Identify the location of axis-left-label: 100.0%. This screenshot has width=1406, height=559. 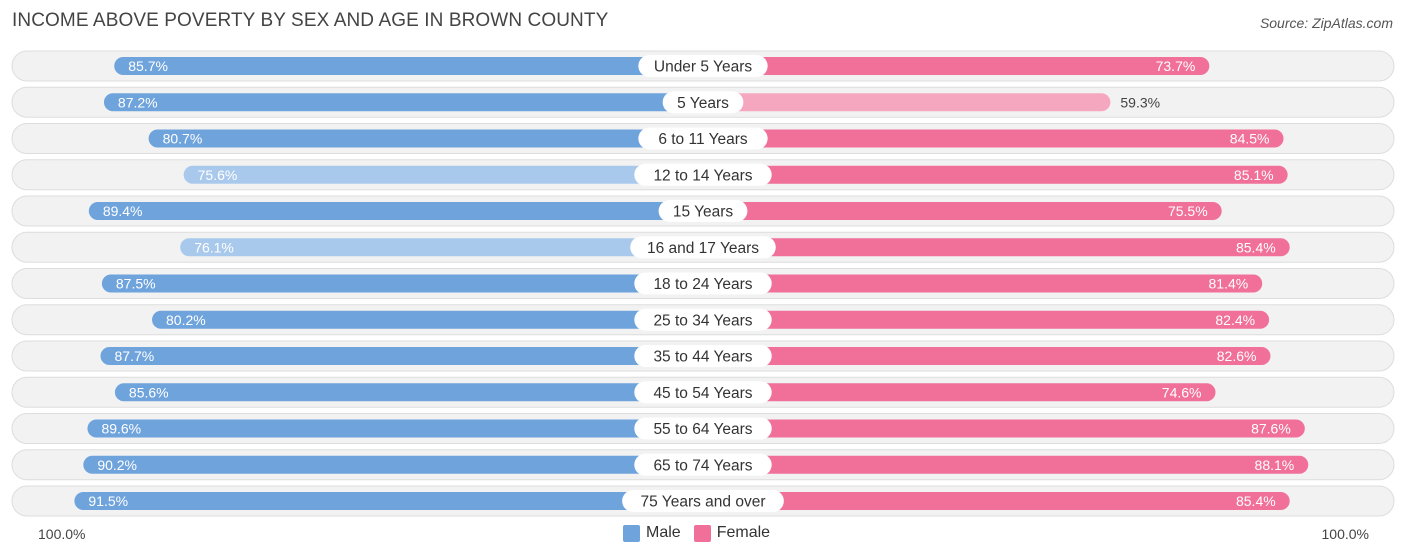
(62, 534).